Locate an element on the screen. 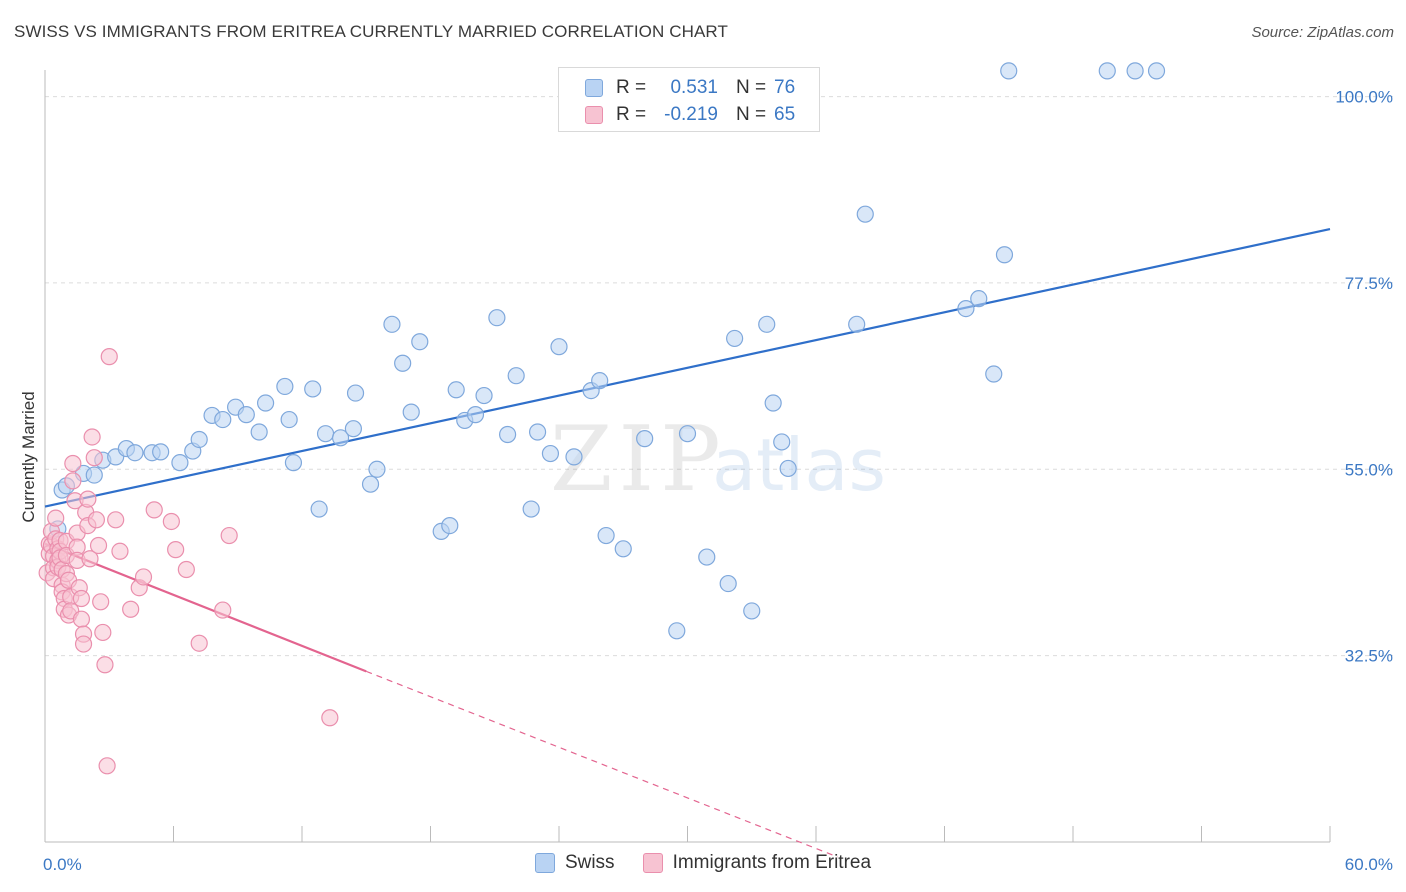  eritrea-trend-extension is located at coordinates (602, 764).